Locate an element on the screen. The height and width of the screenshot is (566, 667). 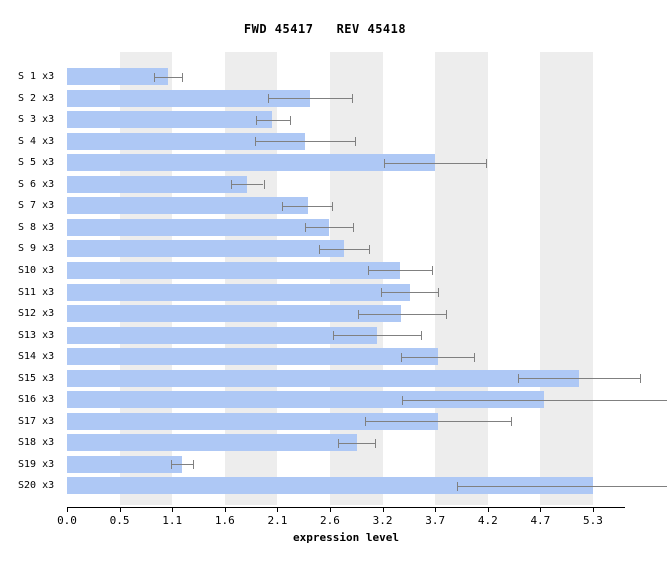
x-axis-tick-label: 1.1 is located at coordinates (172, 520).